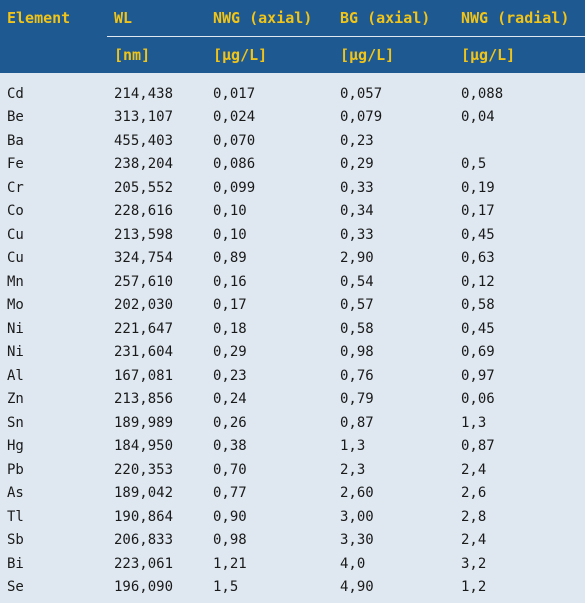  What do you see at coordinates (269, 90) in the screenshot?
I see `nwg-axial-cell: 0,017` at bounding box center [269, 90].